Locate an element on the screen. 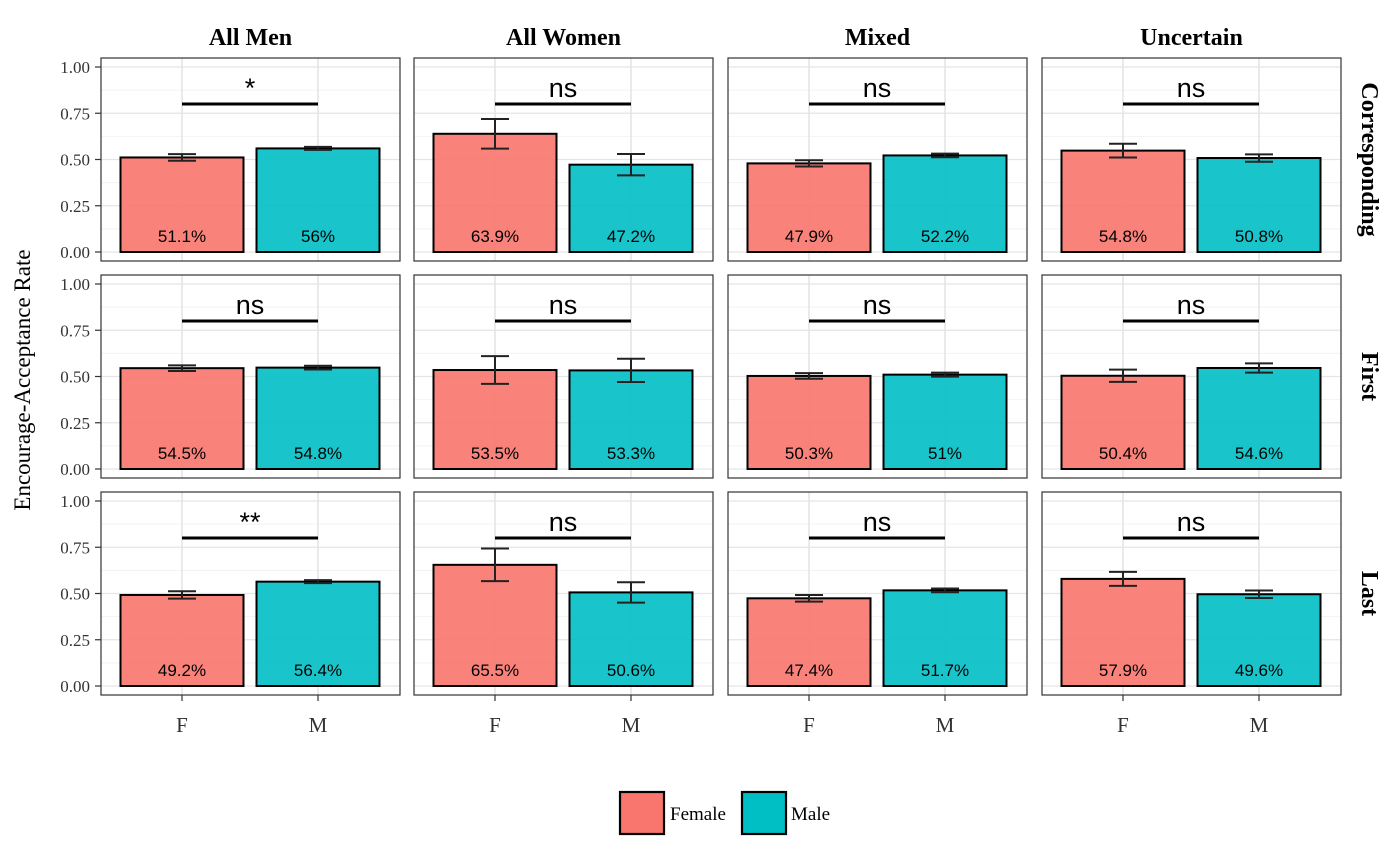 The width and height of the screenshot is (1400, 865). bar-value-label: 52.2% is located at coordinates (945, 236).